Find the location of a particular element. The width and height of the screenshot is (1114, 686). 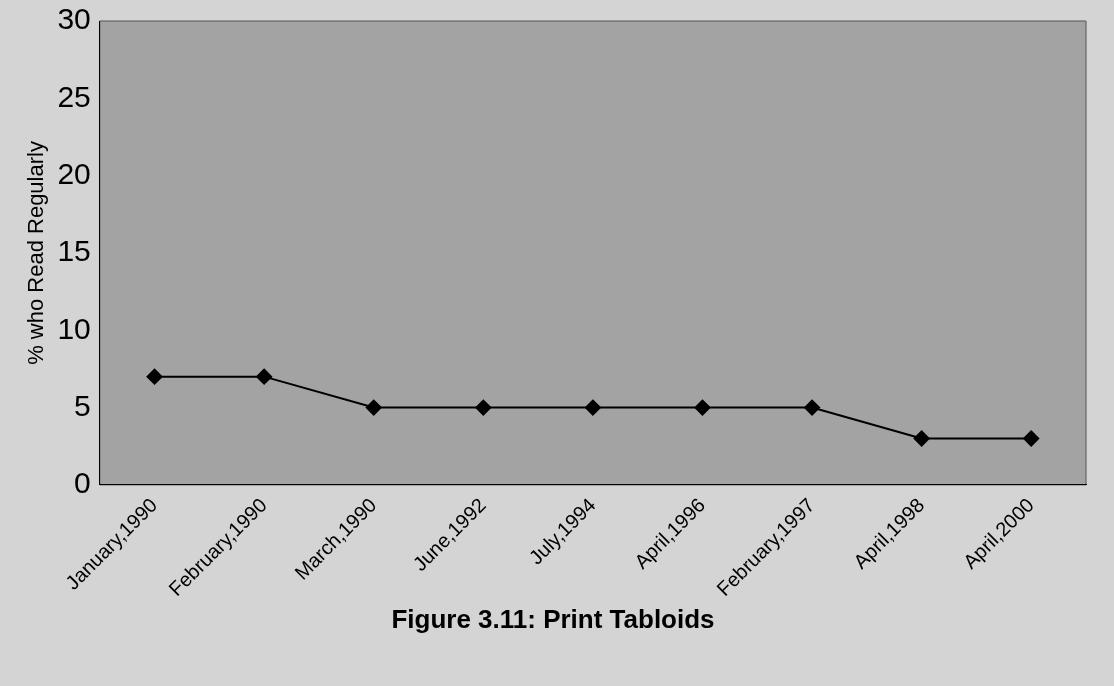

y-tick-label: 20 is located at coordinates (74, 173).